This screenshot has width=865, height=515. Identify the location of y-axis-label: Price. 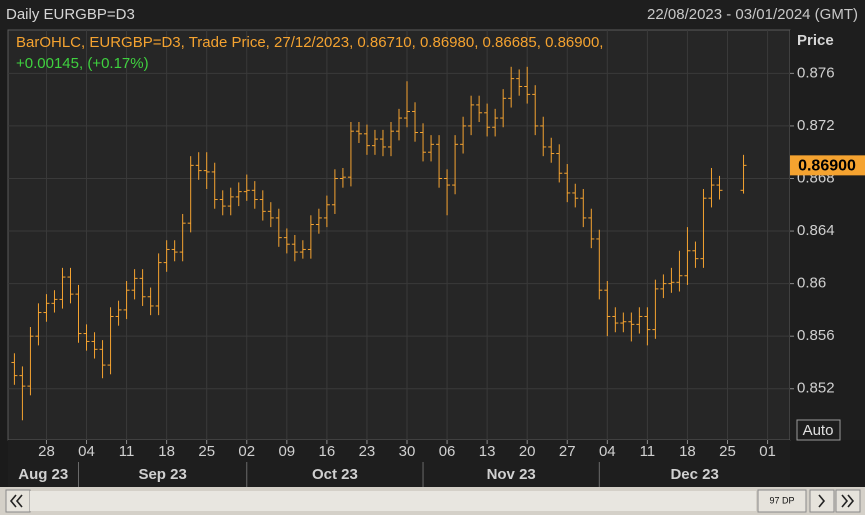
(815, 40).